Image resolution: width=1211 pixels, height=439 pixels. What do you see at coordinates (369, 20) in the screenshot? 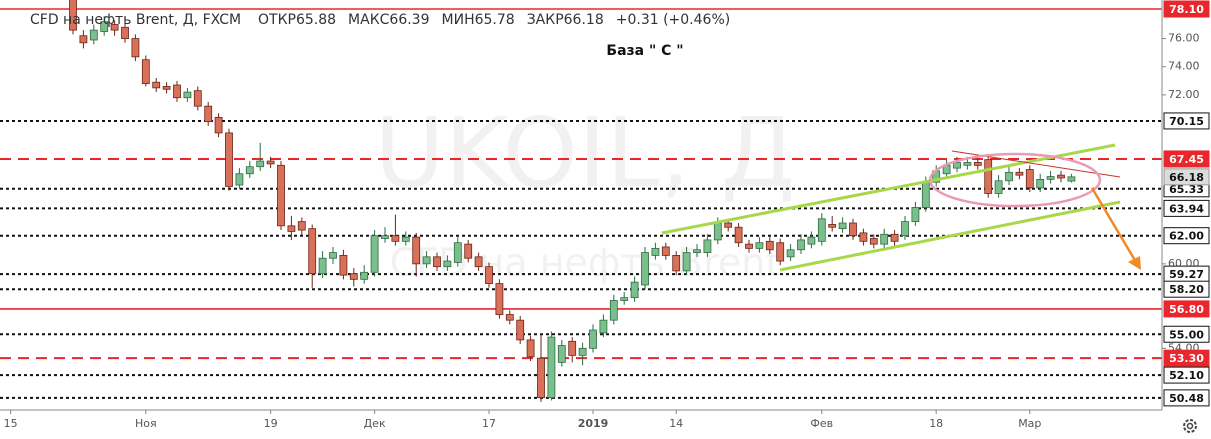
I see `ohlc-label: МАКС` at bounding box center [369, 20].